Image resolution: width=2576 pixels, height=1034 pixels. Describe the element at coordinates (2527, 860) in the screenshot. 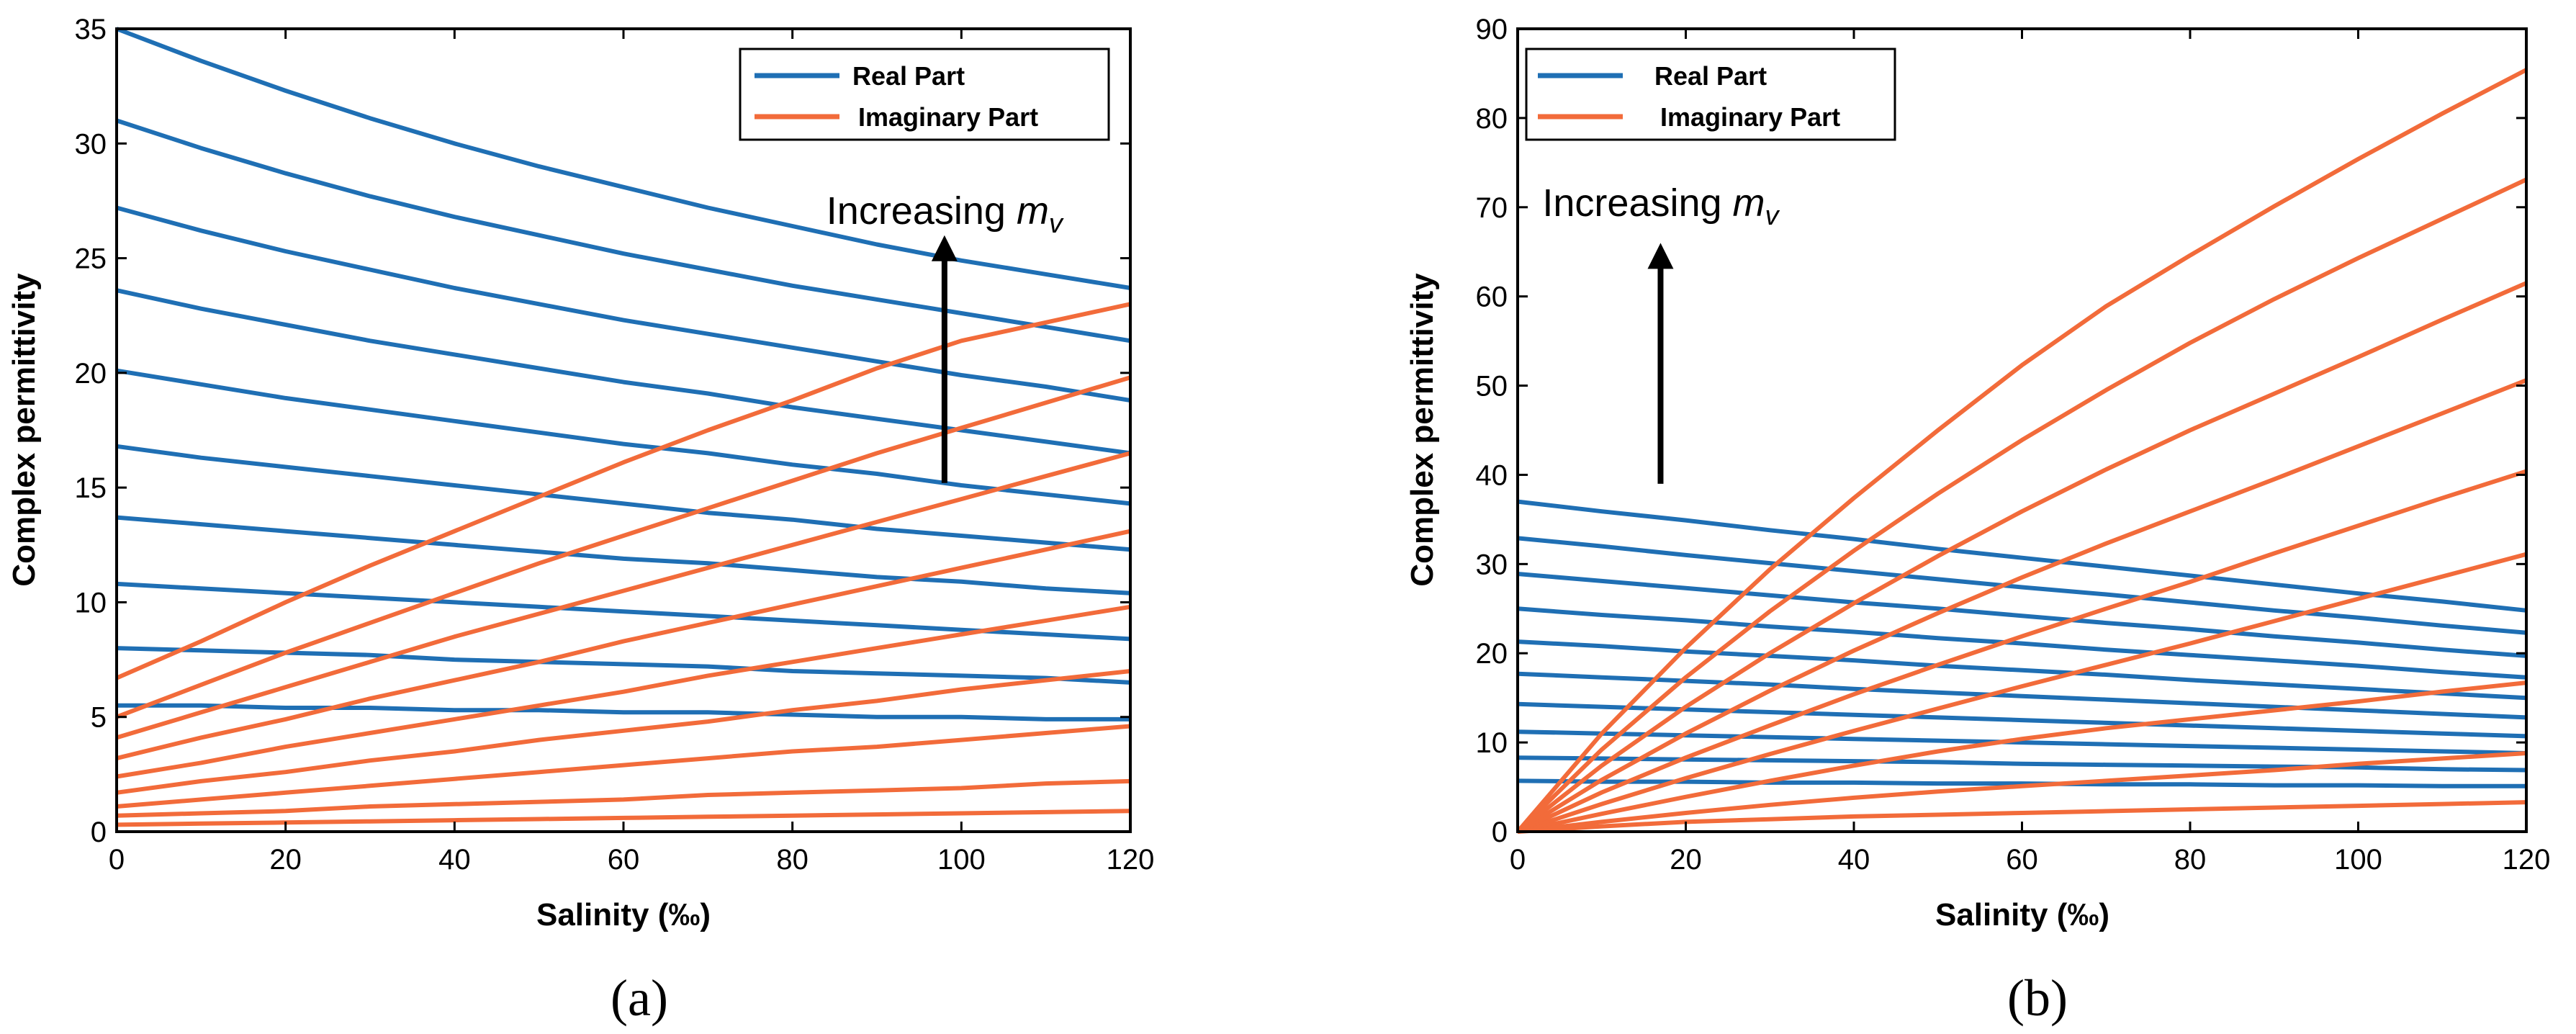

I see `panel-b-x-tick-label-6: 120` at that location.